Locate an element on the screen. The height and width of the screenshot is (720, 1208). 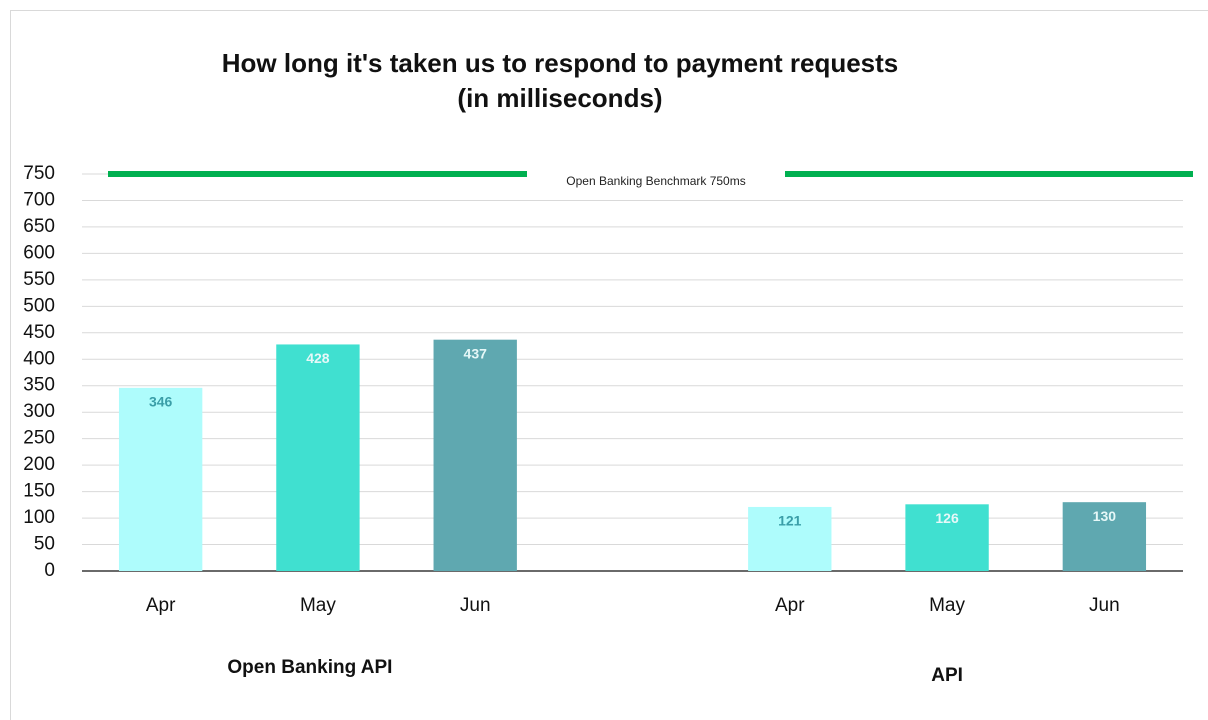
benchmark-label-box is located at coordinates (656, 181).